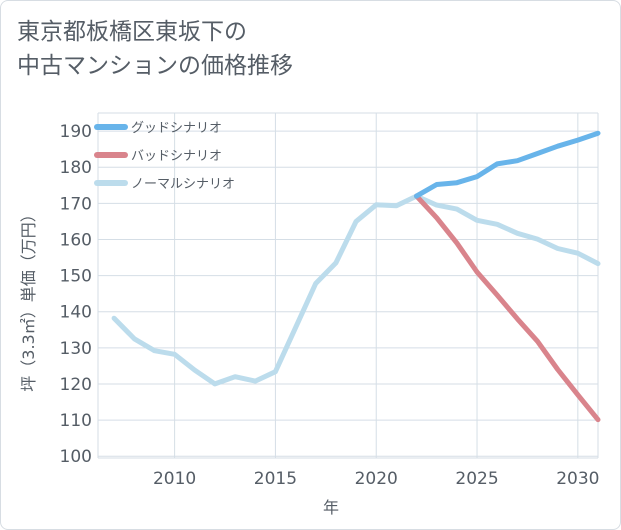 The width and height of the screenshot is (621, 530). Describe the element at coordinates (132, 32) in the screenshot. I see `chart-title-line1: 東京都板橋区東坂下の` at that location.